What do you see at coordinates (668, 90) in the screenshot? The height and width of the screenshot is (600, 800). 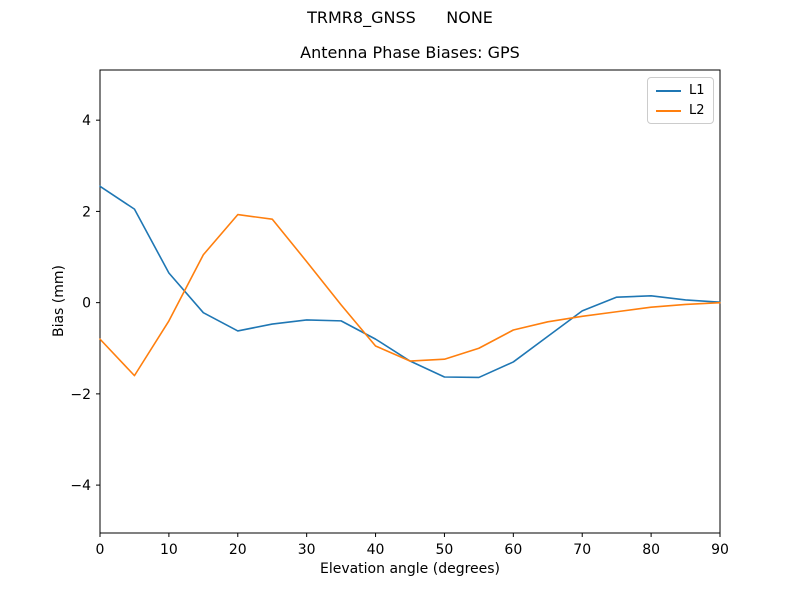 I see `legend-swatch-l1-line-icon` at bounding box center [668, 90].